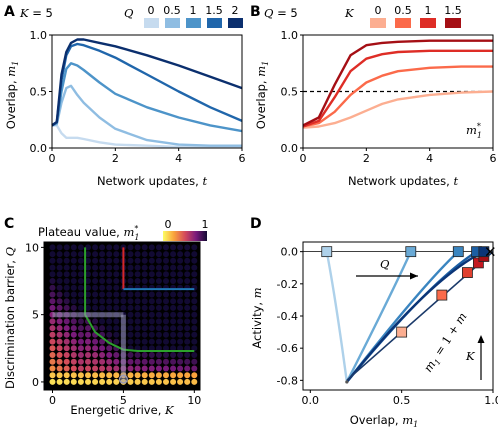 The height and width of the screenshot is (437, 498). I want to click on panel-a-xtick-label: 4, so click(178, 158).